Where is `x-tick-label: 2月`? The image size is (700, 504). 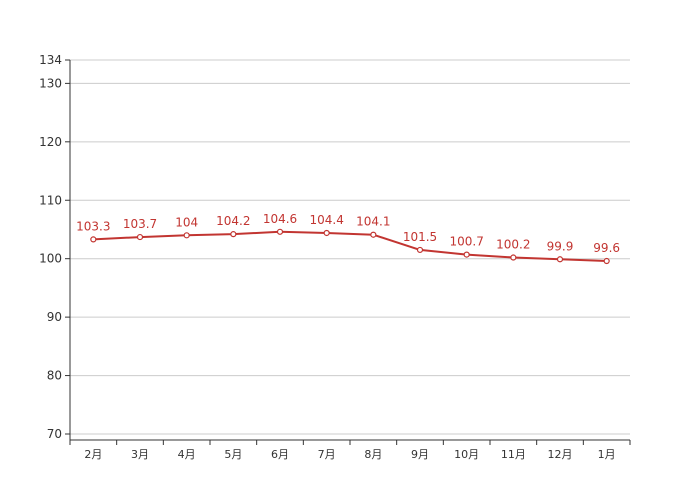 x-tick-label: 2月 is located at coordinates (93, 454).